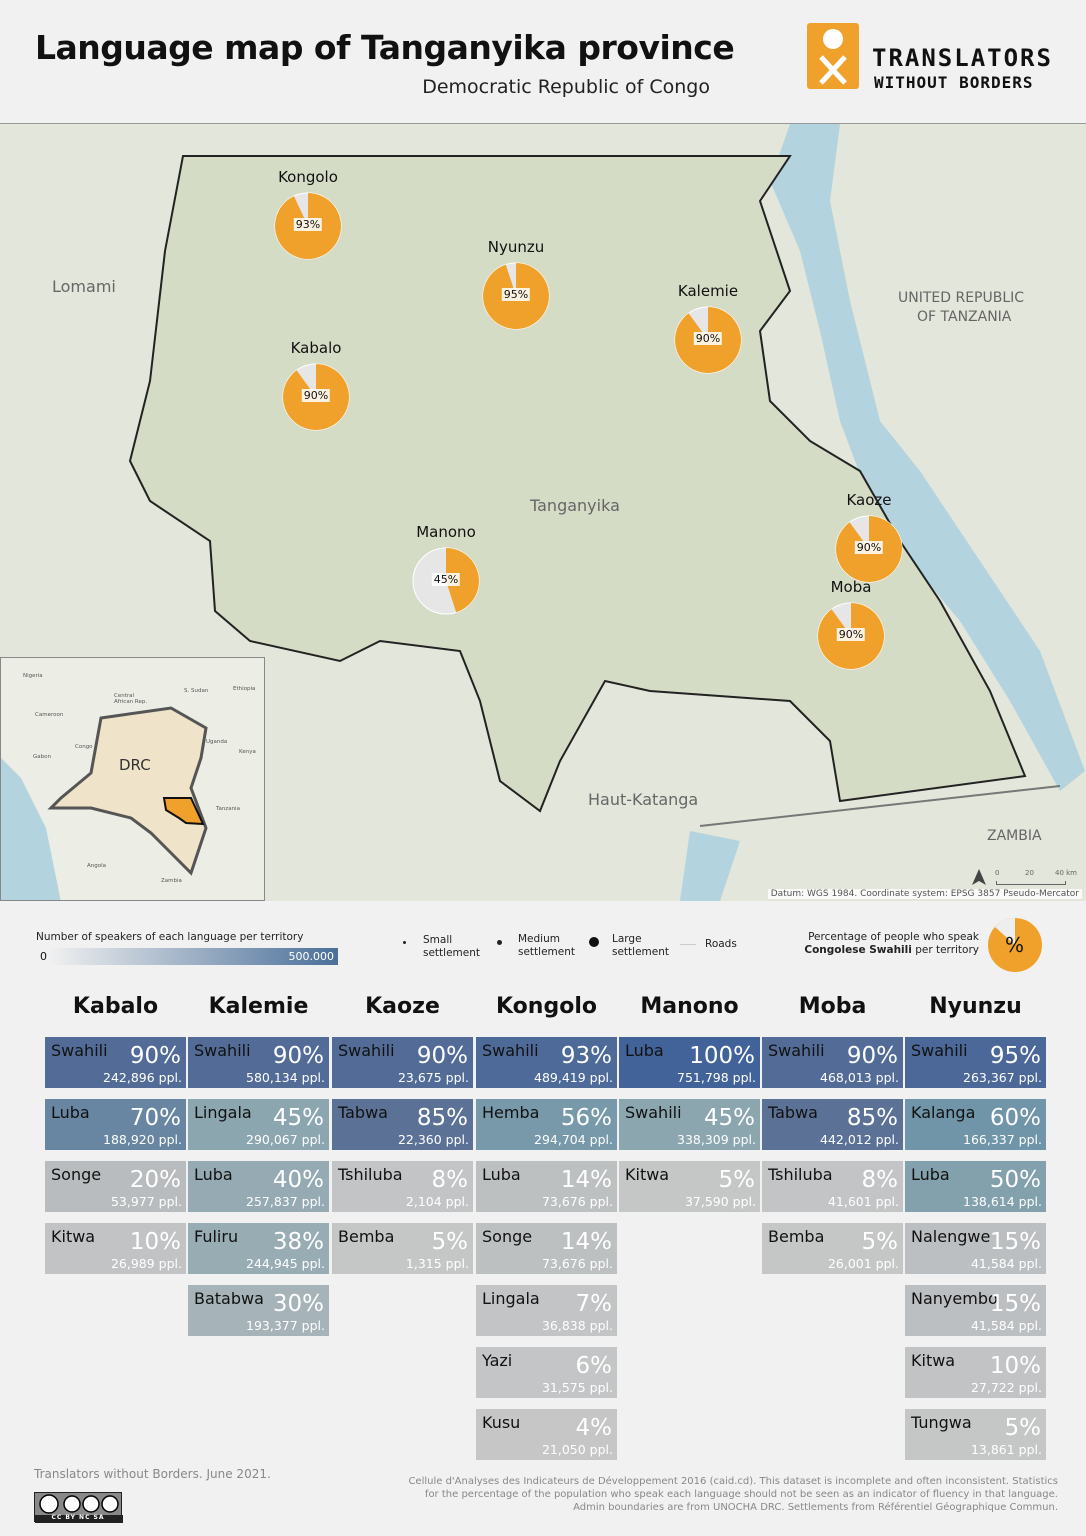  What do you see at coordinates (370, 1174) in the screenshot?
I see `language-name: Tshiluba` at bounding box center [370, 1174].